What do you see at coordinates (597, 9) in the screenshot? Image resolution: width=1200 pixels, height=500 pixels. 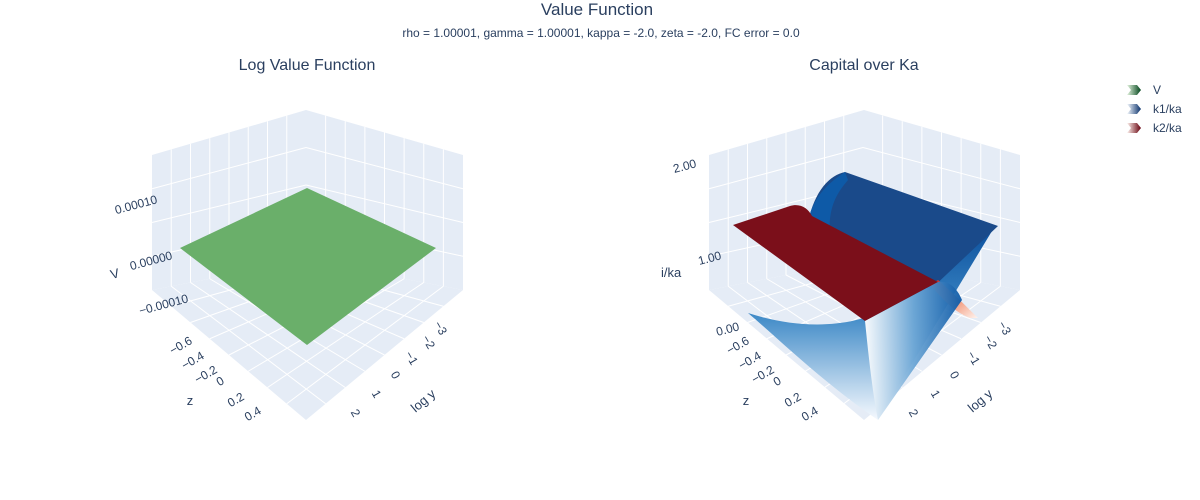 I see `figure-title: Value Function` at bounding box center [597, 9].